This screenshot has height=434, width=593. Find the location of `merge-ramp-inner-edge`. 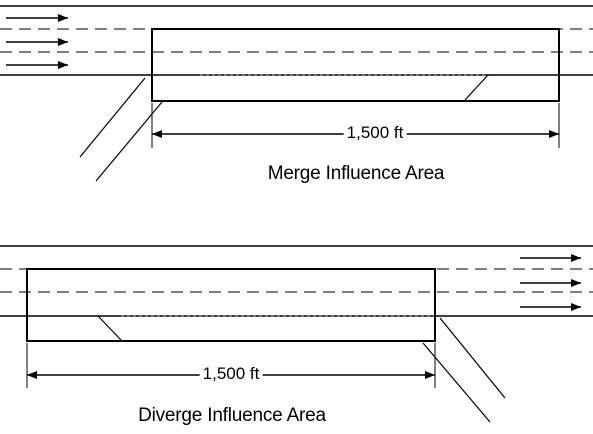

merge-ramp-inner-edge is located at coordinates (129, 141).